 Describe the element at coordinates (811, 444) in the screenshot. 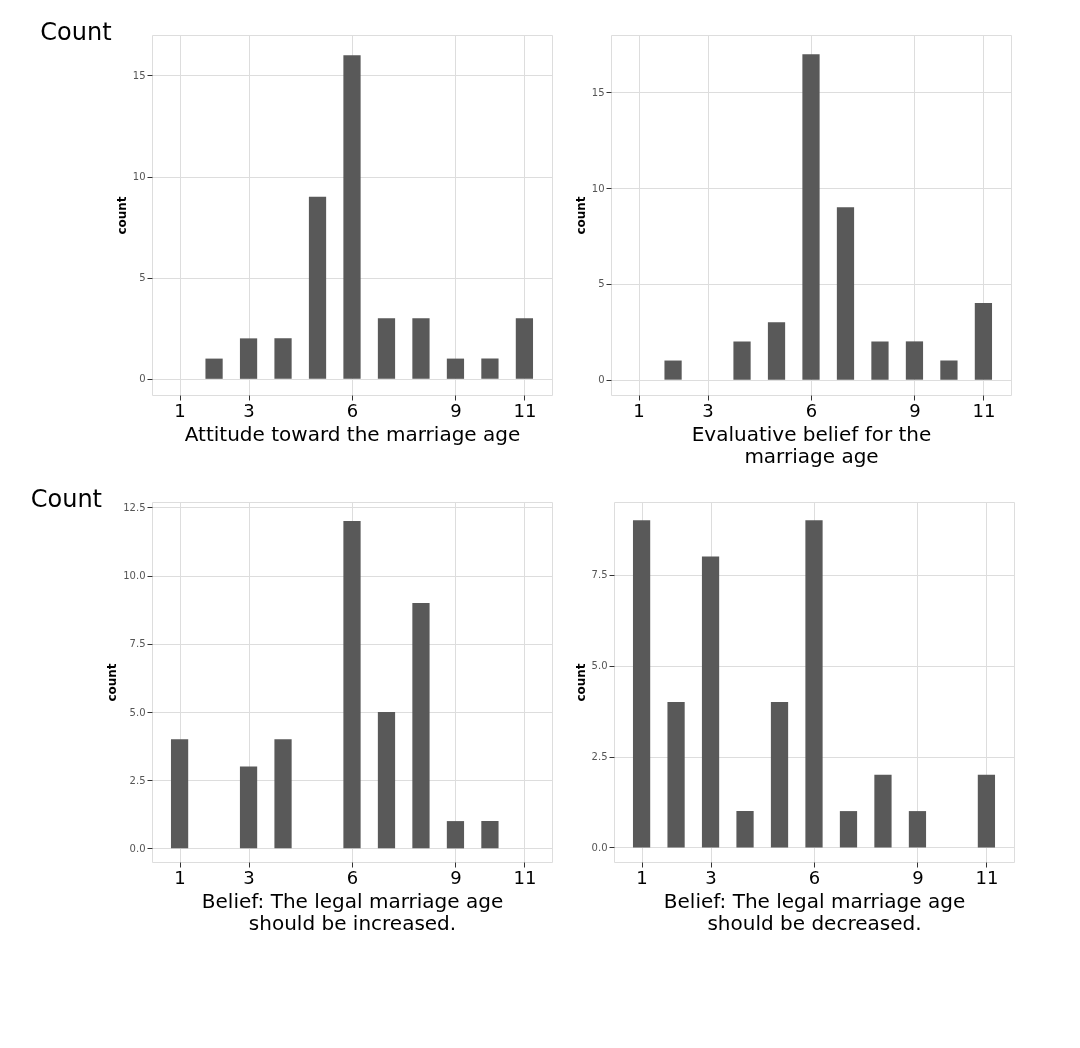

I see `x-axis-title: Evaluative belief for the marriage age` at that location.